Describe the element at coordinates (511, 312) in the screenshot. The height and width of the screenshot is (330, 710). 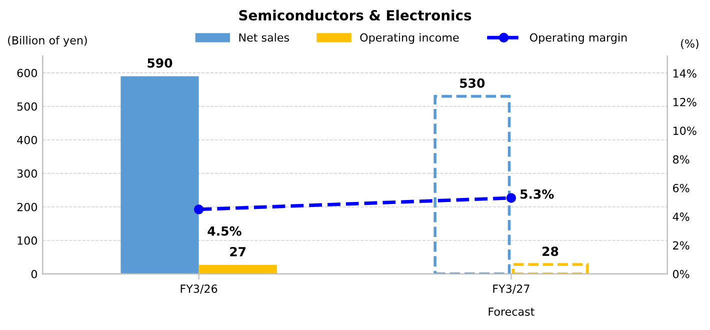
I see `text: Forecast` at that location.